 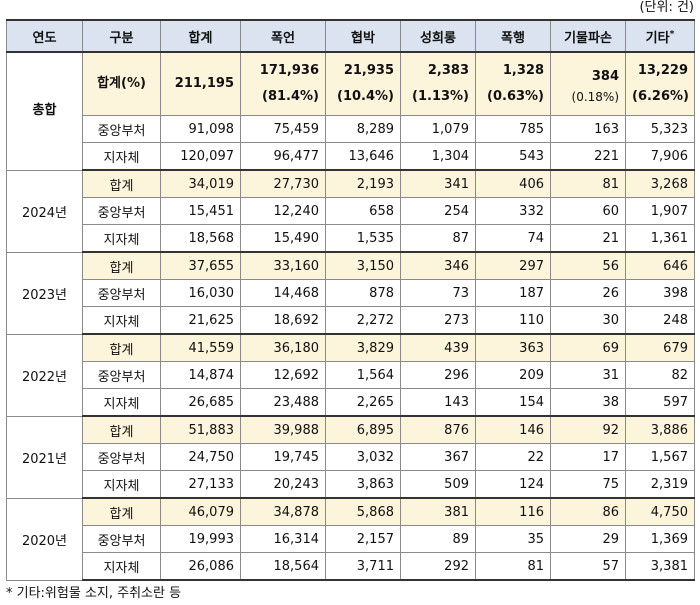 I want to click on value-cell: 398, so click(x=660, y=293).